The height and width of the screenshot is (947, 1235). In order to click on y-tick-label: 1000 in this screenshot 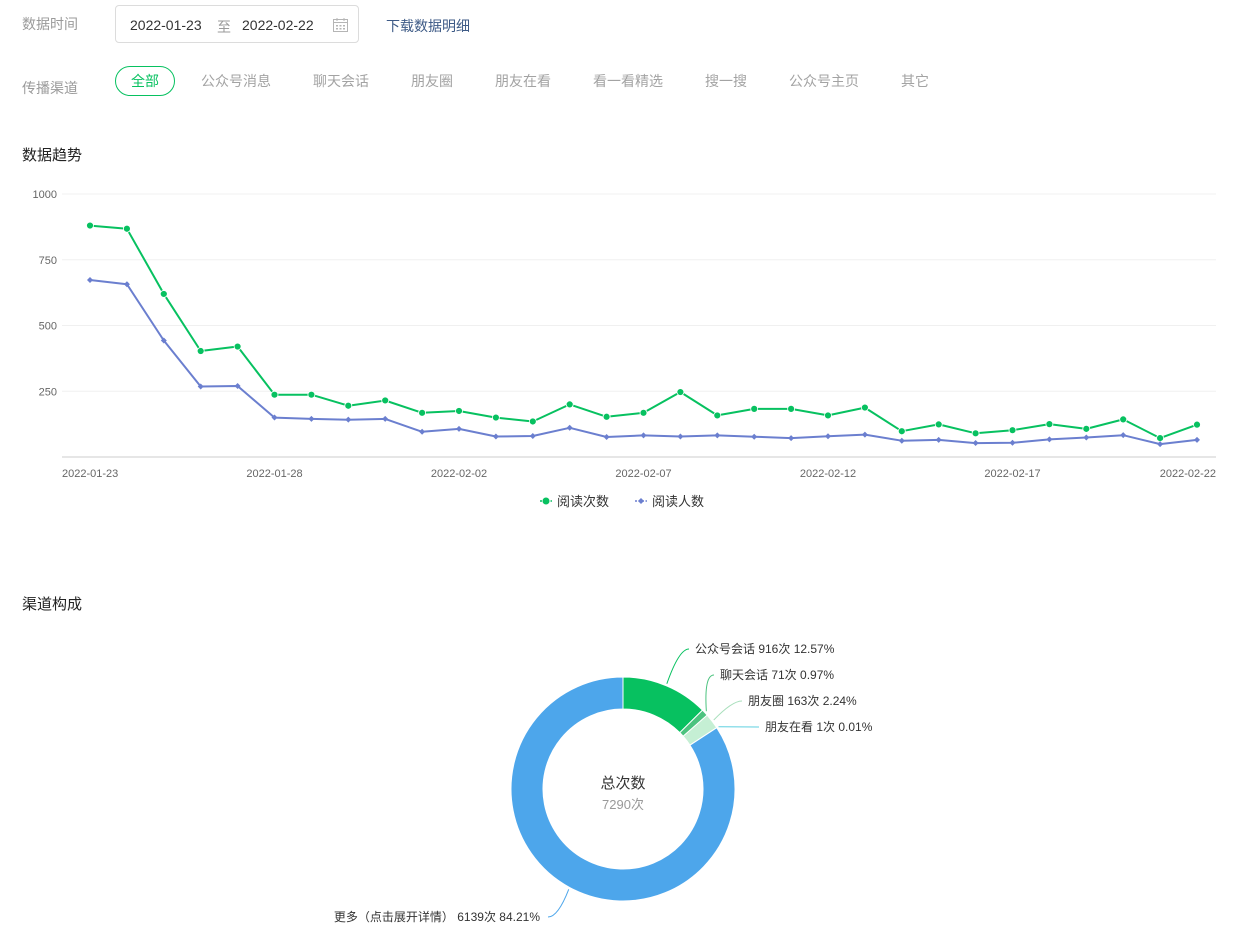, I will do `click(45, 195)`.